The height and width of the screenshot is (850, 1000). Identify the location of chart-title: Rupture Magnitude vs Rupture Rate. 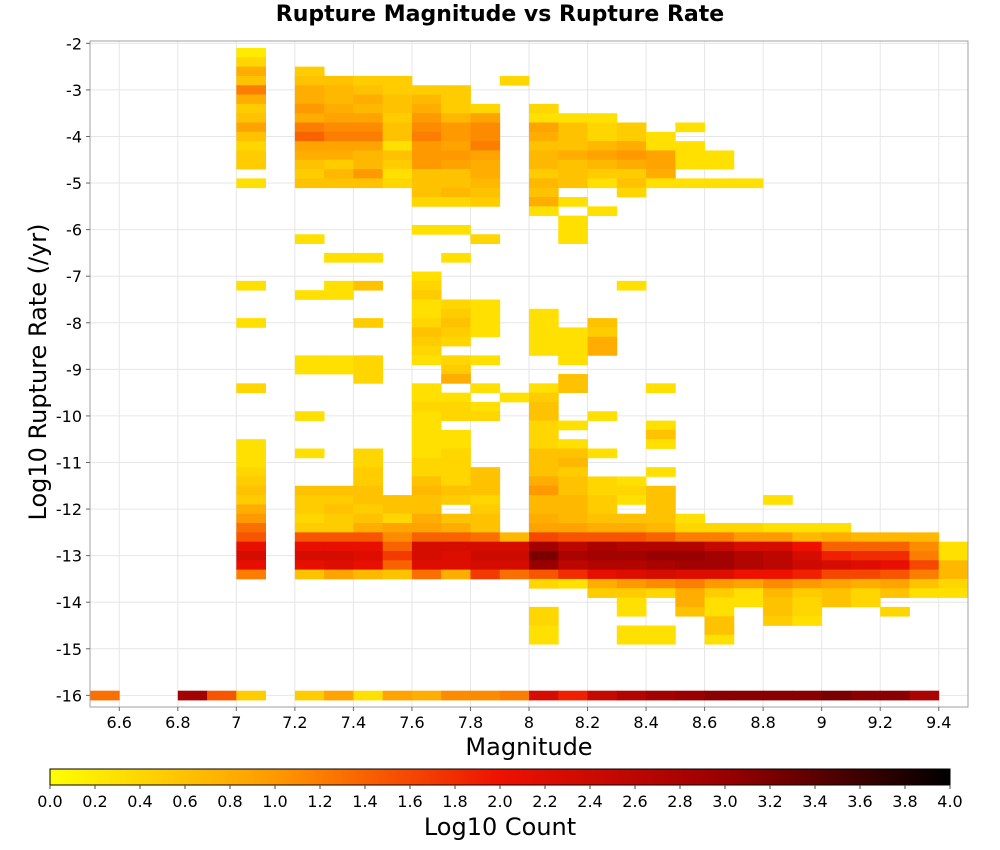
(500, 14).